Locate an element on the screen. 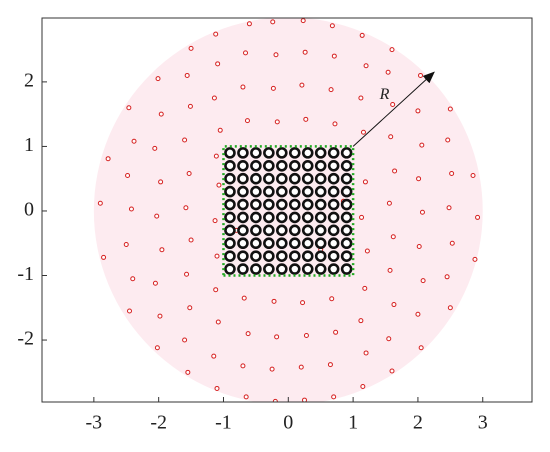 Image resolution: width=550 pixels, height=452 pixels. x-tick-label: -2 is located at coordinates (158, 423).